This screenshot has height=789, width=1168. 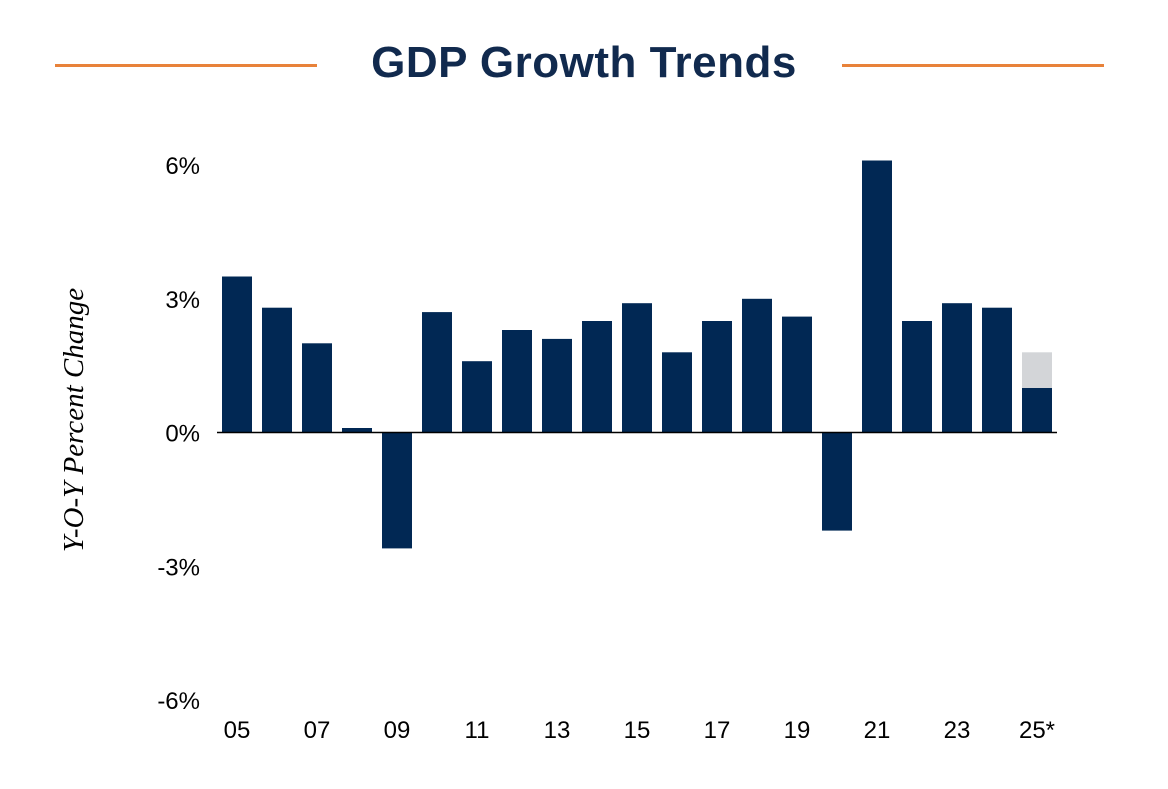 I want to click on x-tick-label: 05, so click(x=237, y=730).